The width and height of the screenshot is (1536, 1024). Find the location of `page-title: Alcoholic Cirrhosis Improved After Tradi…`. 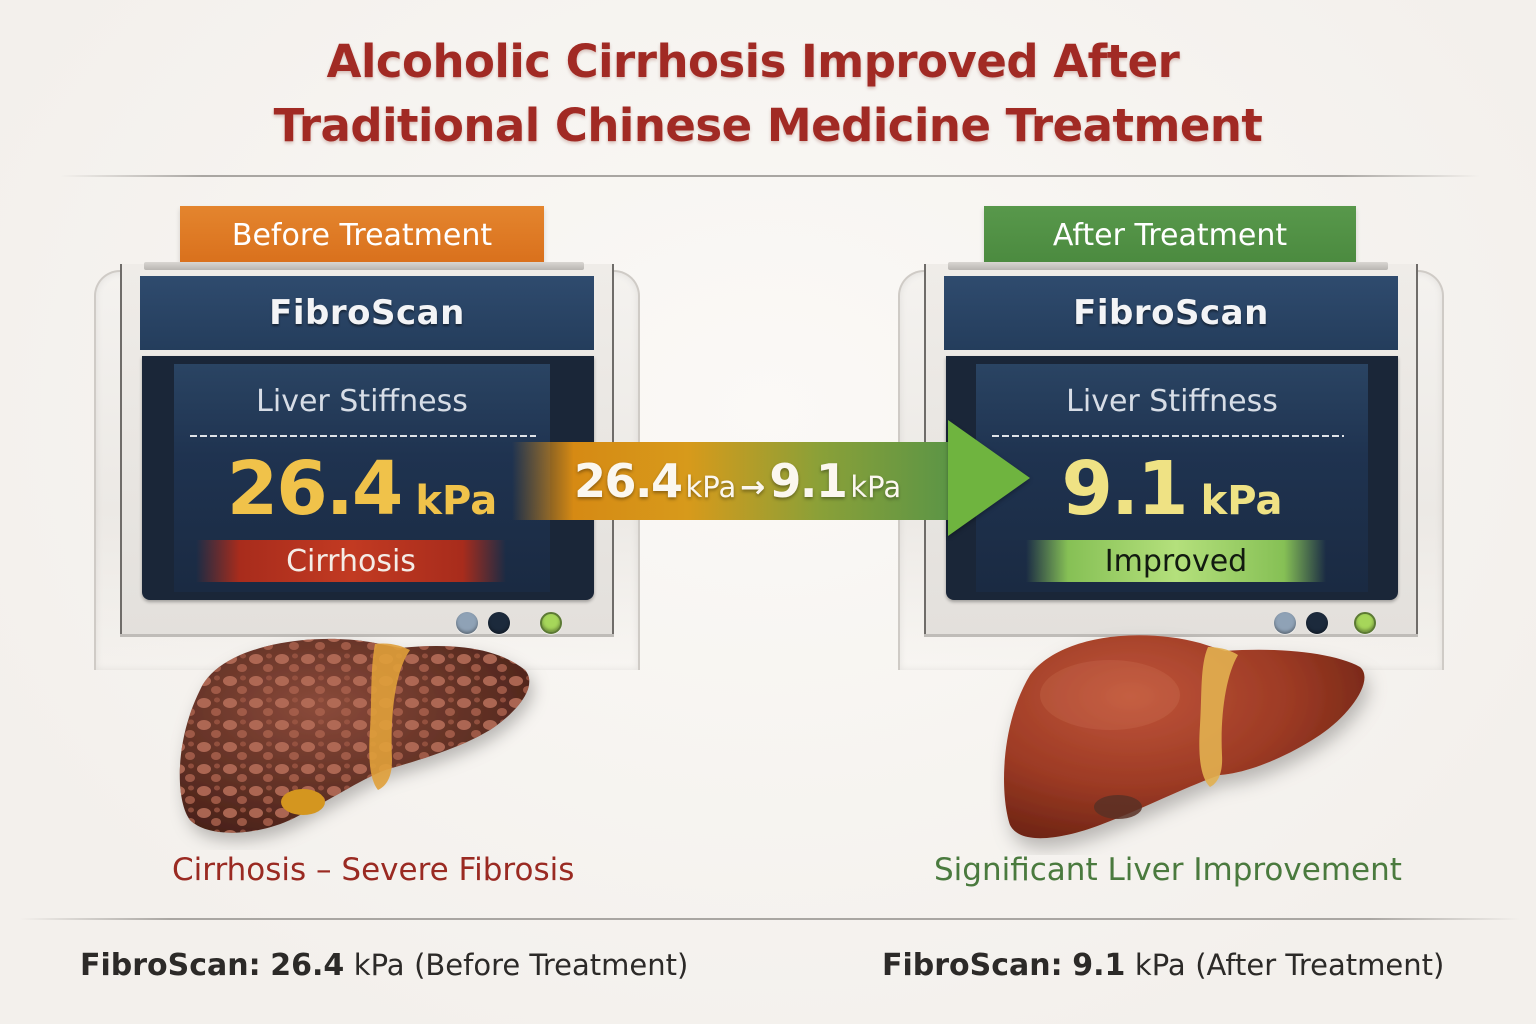

page-title: Alcoholic Cirrhosis Improved After Tradi… is located at coordinates (768, 94).